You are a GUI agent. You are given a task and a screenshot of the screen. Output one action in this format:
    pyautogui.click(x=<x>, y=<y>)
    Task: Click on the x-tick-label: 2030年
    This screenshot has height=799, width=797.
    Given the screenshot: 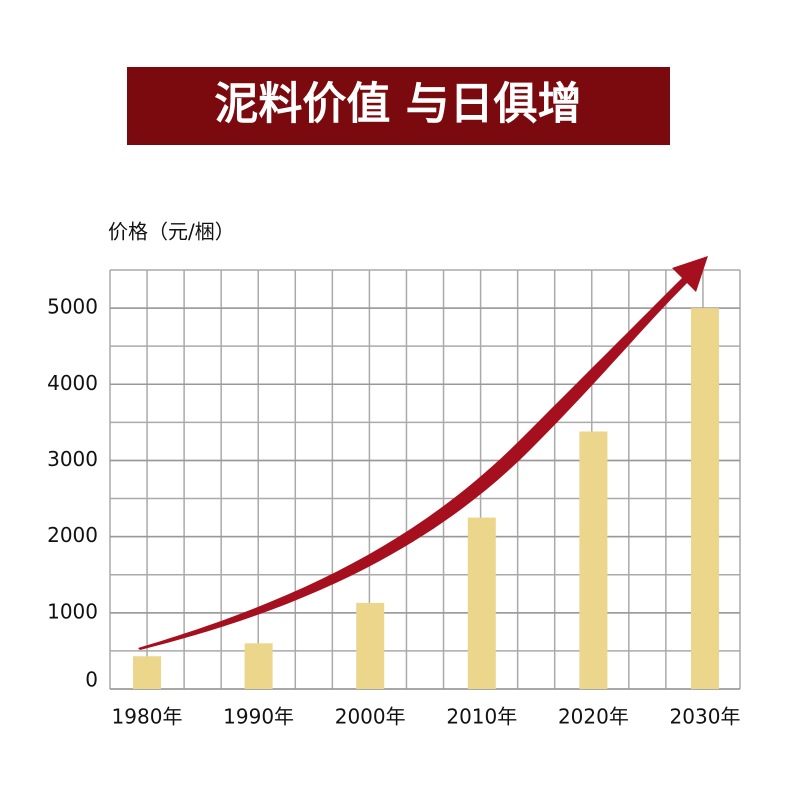 What is the action you would take?
    pyautogui.click(x=705, y=717)
    